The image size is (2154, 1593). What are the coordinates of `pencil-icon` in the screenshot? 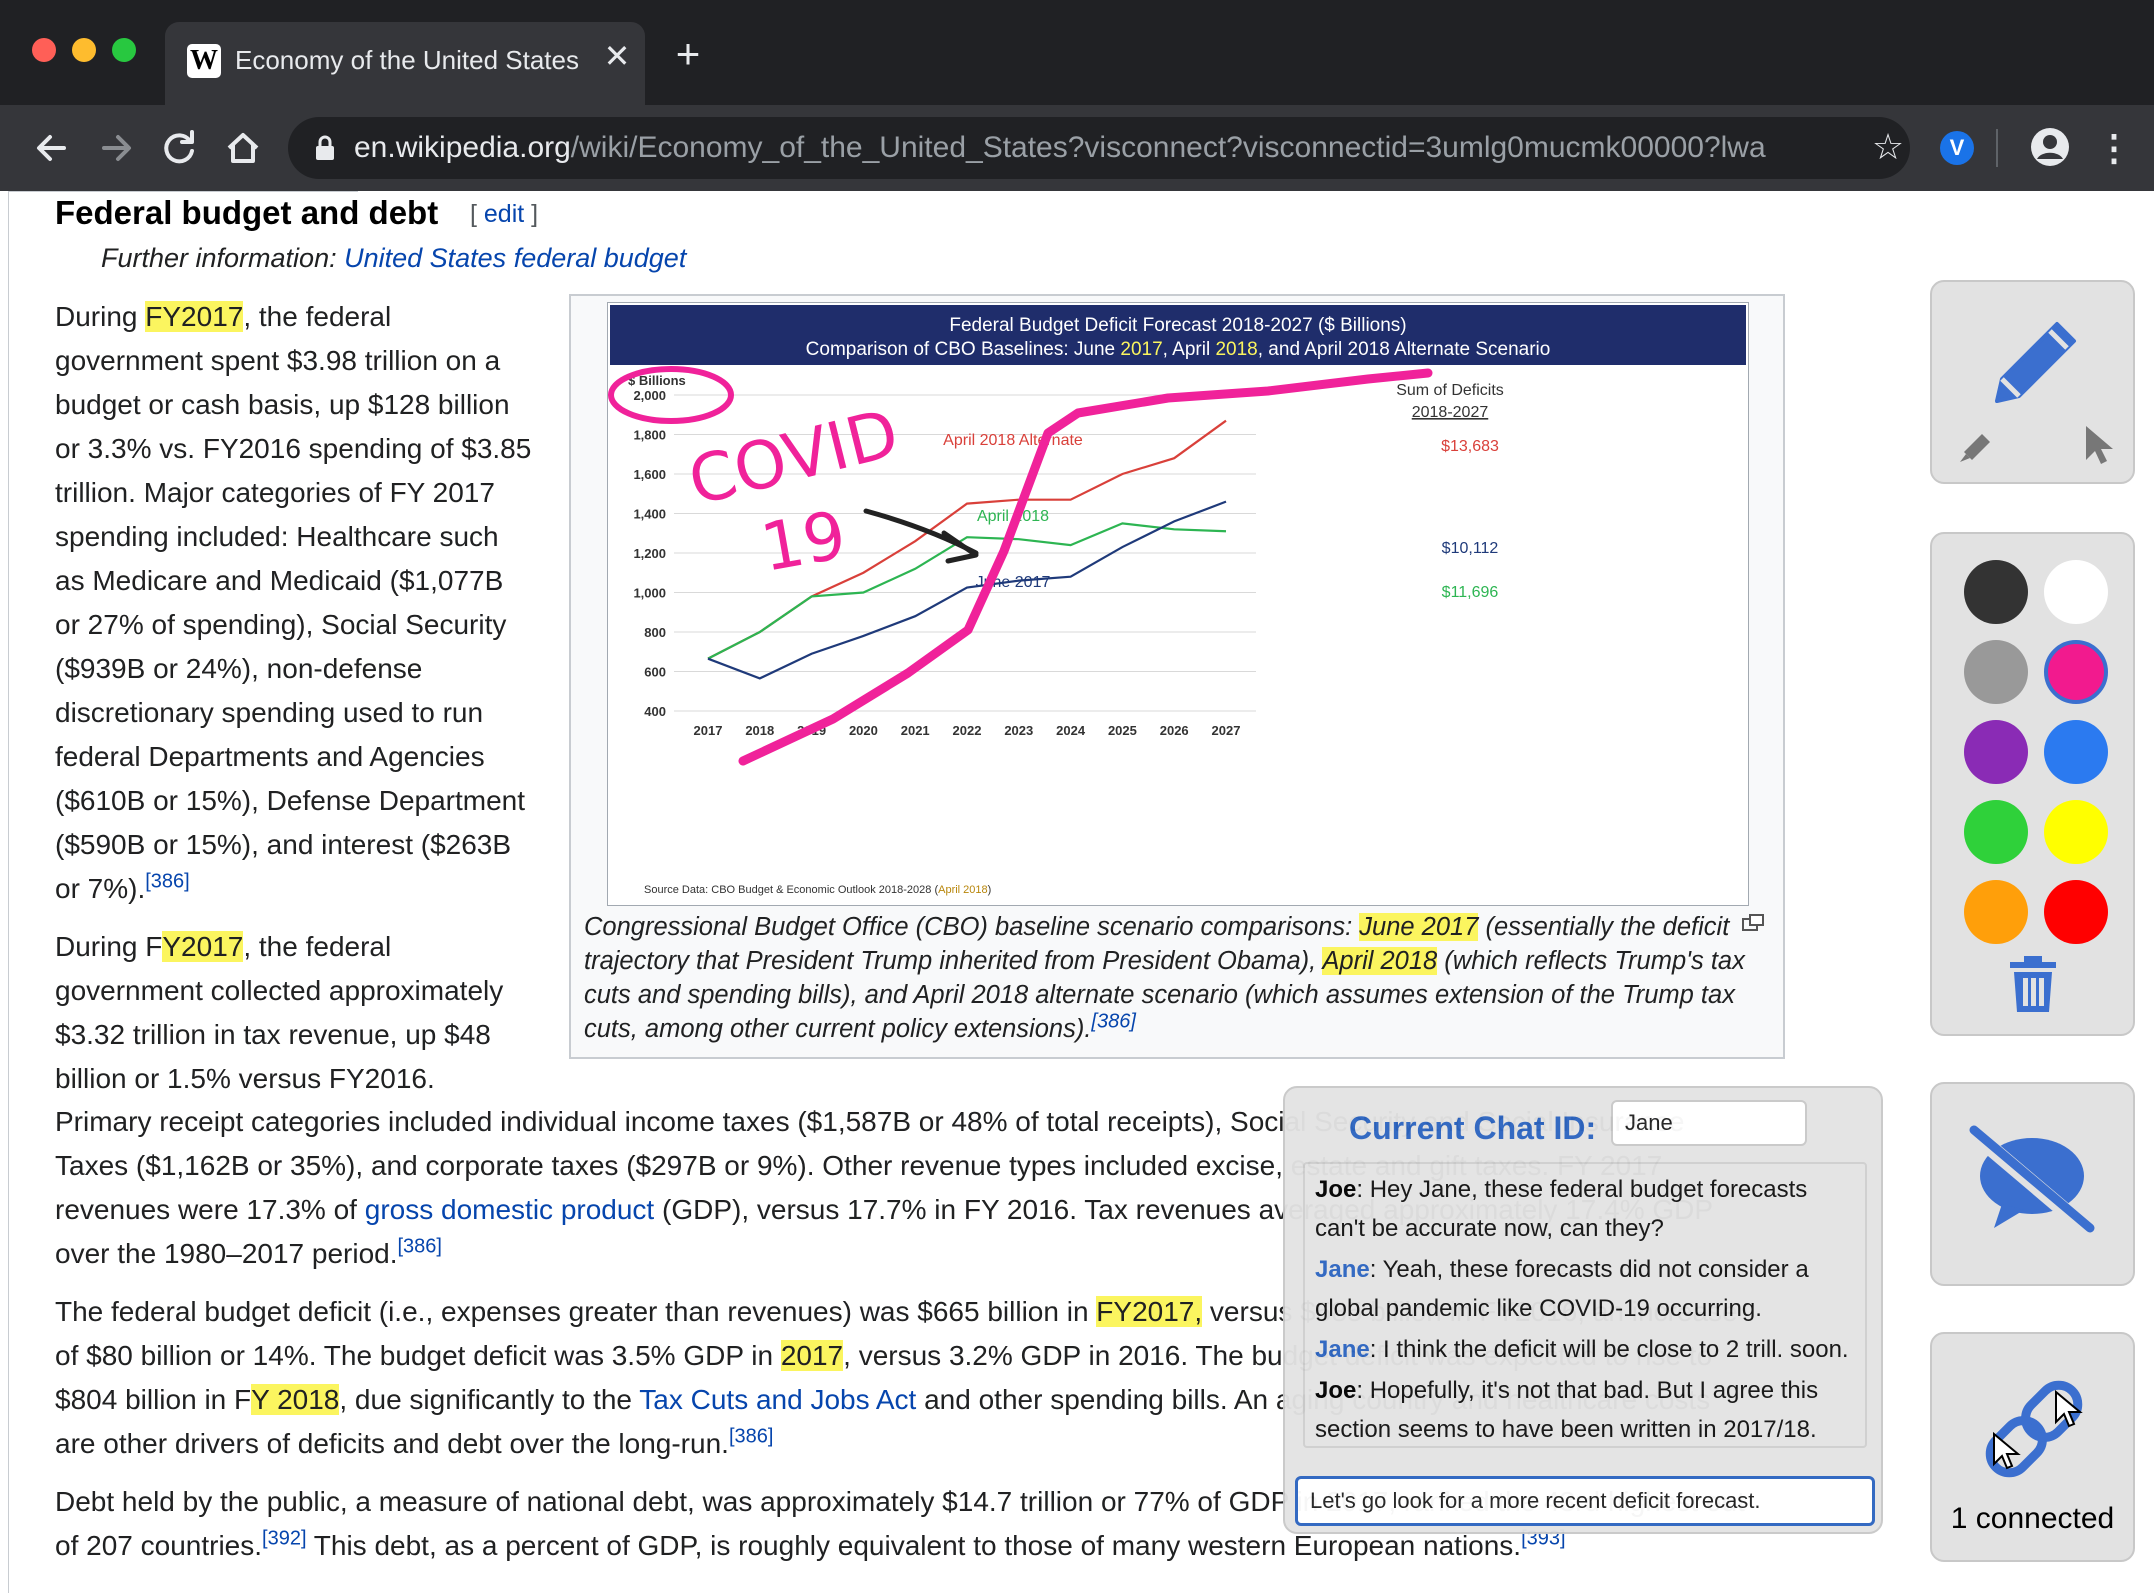 It's located at (2037, 359).